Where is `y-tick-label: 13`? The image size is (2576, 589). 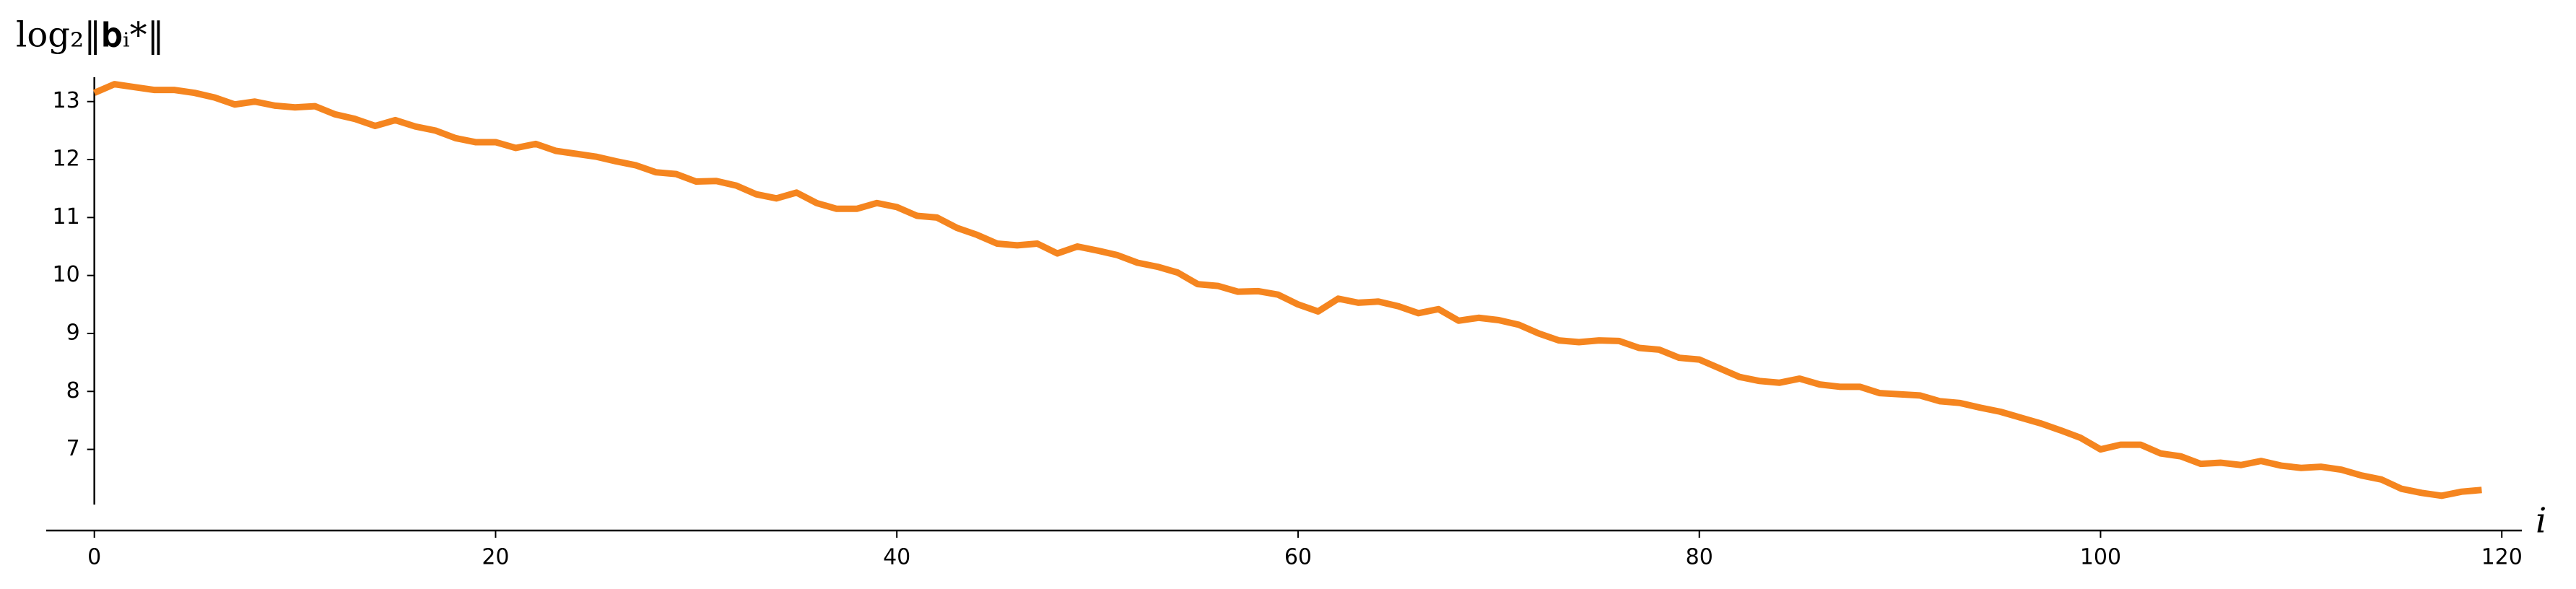 y-tick-label: 13 is located at coordinates (66, 100).